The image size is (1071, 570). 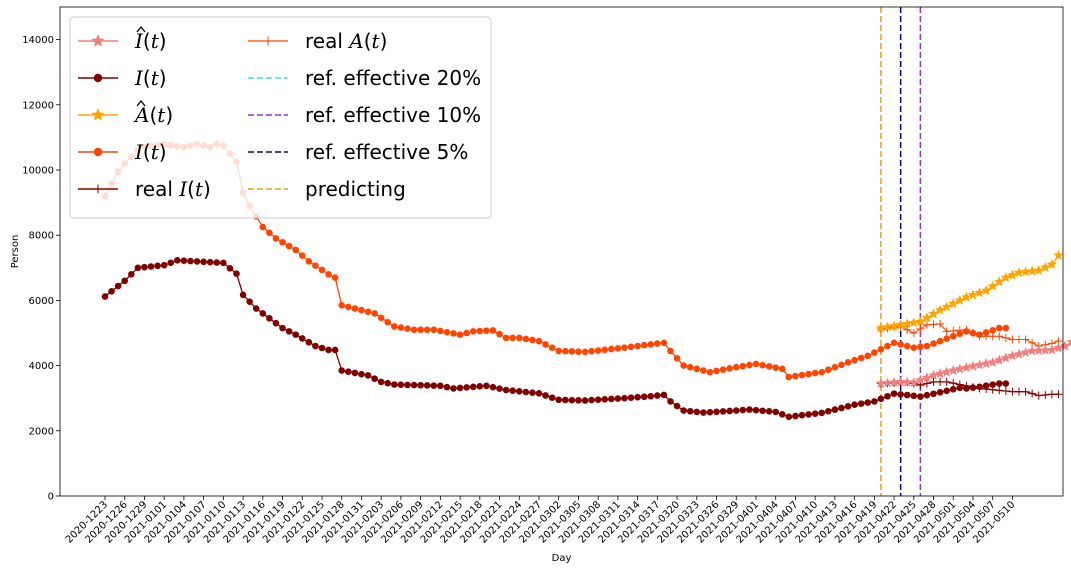 What do you see at coordinates (562, 558) in the screenshot?
I see `x-axis-label: Day` at bounding box center [562, 558].